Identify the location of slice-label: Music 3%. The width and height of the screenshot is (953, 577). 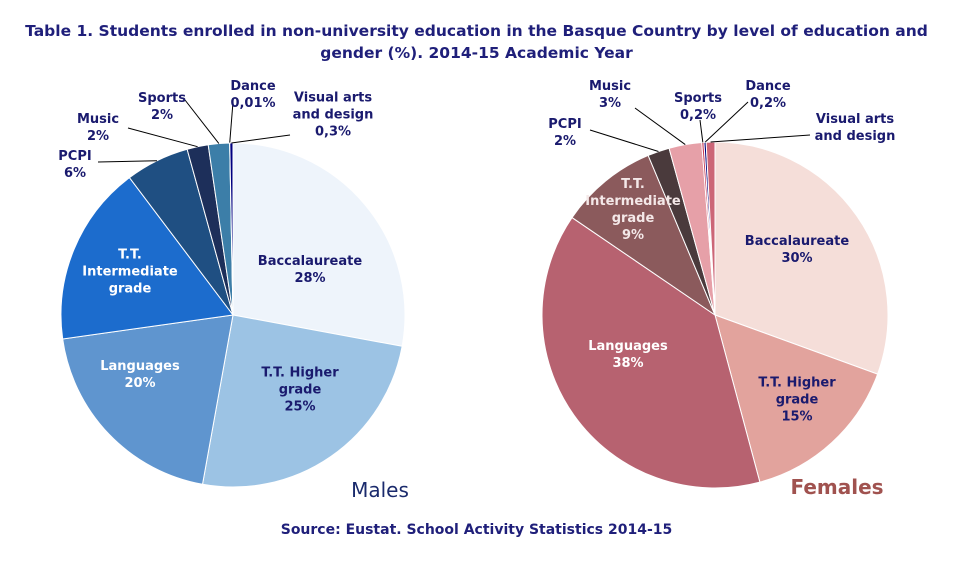
(610, 95).